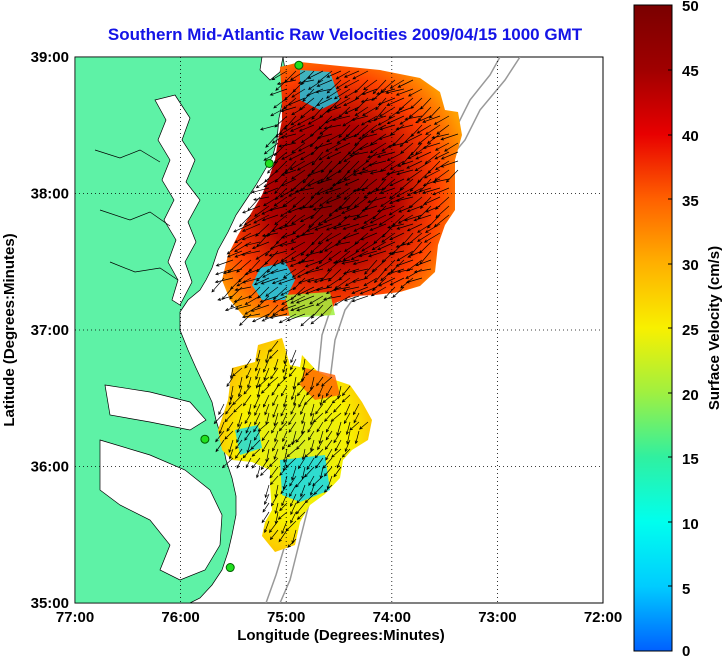 The image size is (724, 659). What do you see at coordinates (155, 407) in the screenshot?
I see `albemarle-sound` at bounding box center [155, 407].